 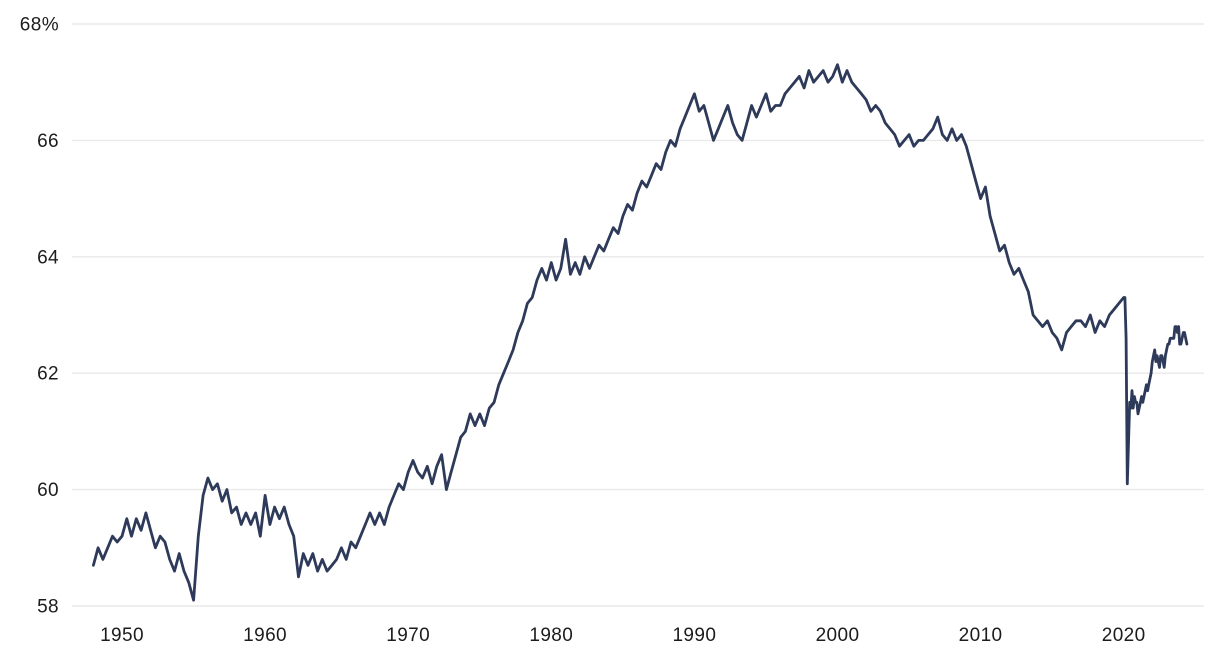 I want to click on x-axis-labels: 1950 1960 1970 1980 1990 2000 2010 2020, so click(x=623, y=635).